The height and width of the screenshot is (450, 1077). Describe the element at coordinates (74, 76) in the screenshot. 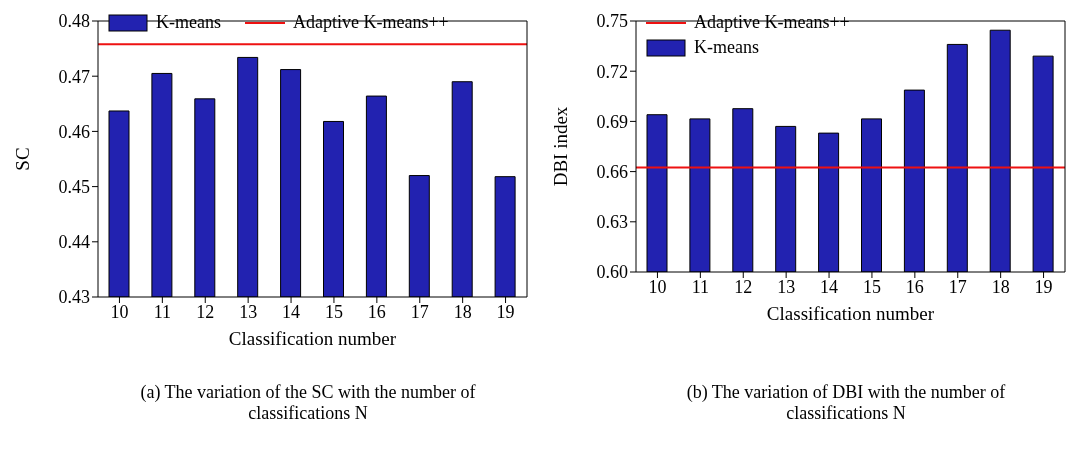

I see `y-tick-label: 0.47` at that location.